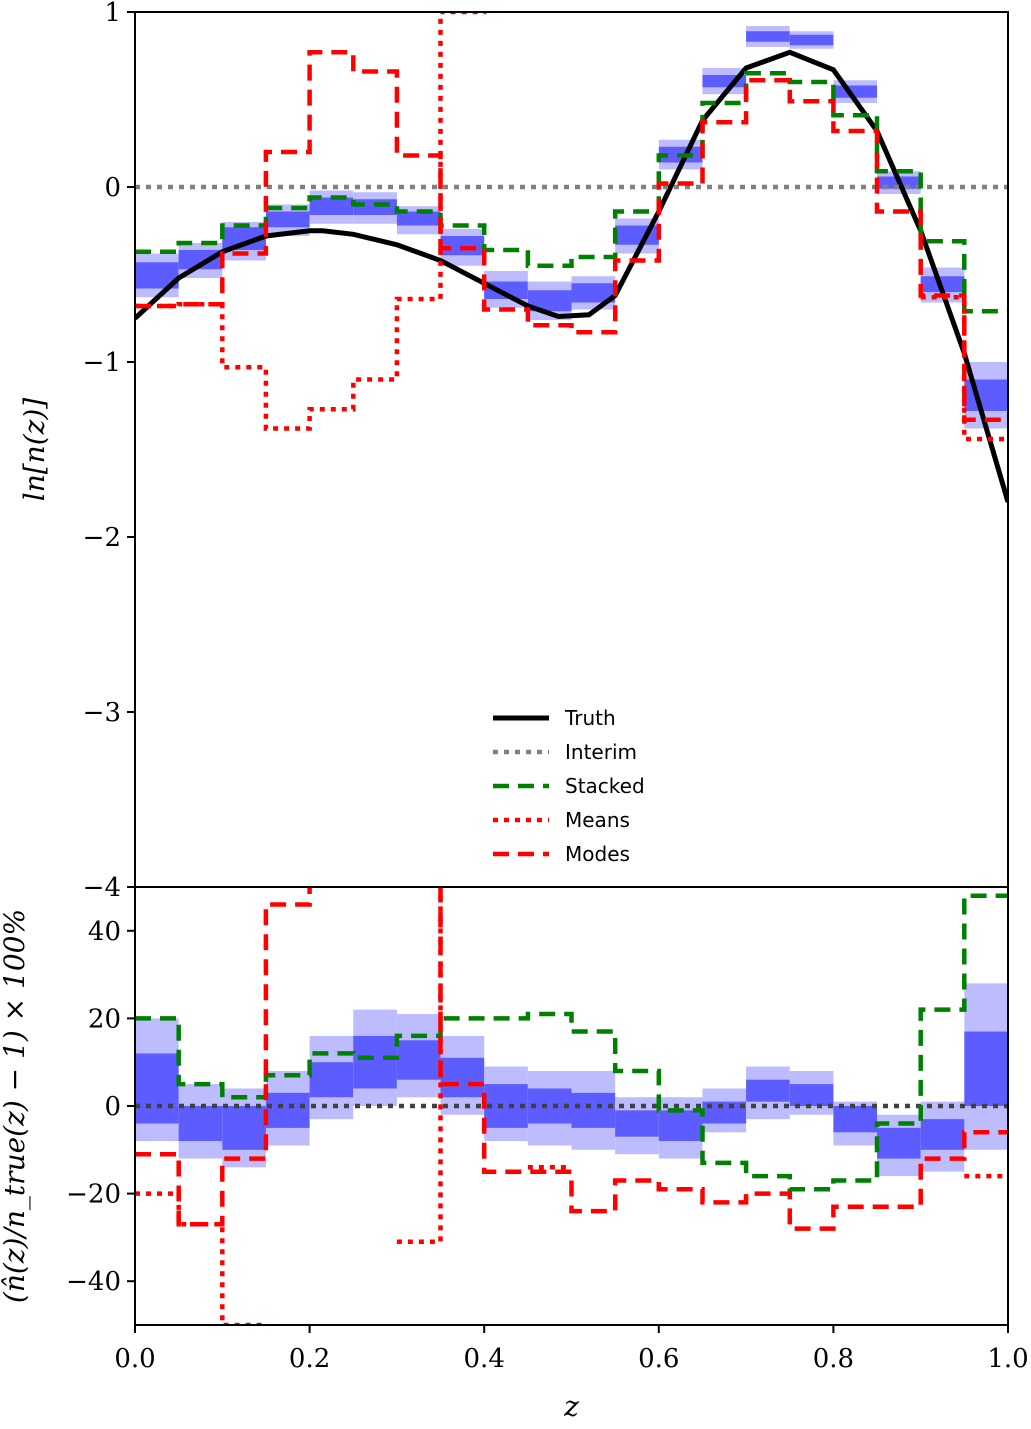  Describe the element at coordinates (597, 820) in the screenshot. I see `legend-label-means: Means` at that location.